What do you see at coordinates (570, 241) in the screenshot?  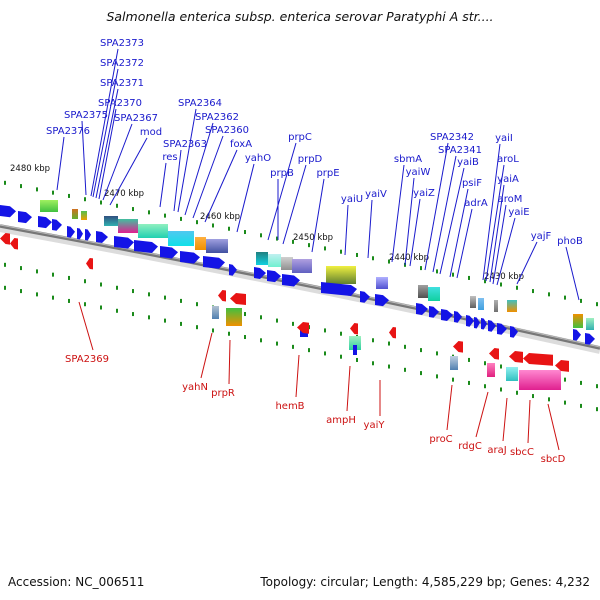 I see `forward-gene-label: phoB` at bounding box center [570, 241].